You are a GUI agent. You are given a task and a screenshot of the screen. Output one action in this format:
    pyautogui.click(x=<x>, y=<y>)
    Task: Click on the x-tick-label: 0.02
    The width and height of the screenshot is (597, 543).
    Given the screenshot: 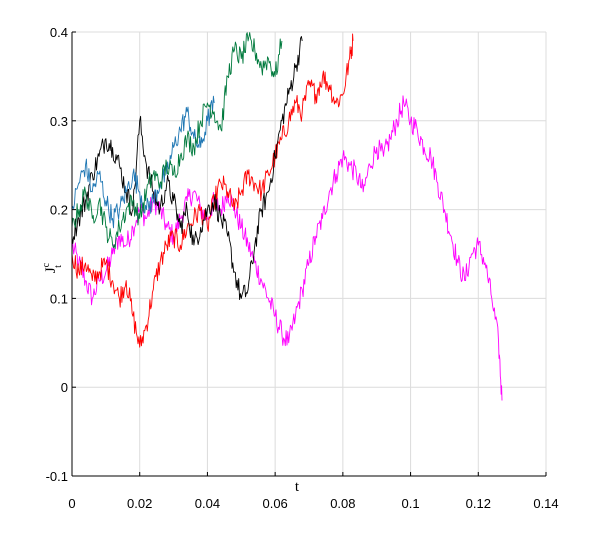 What is the action you would take?
    pyautogui.click(x=139, y=503)
    